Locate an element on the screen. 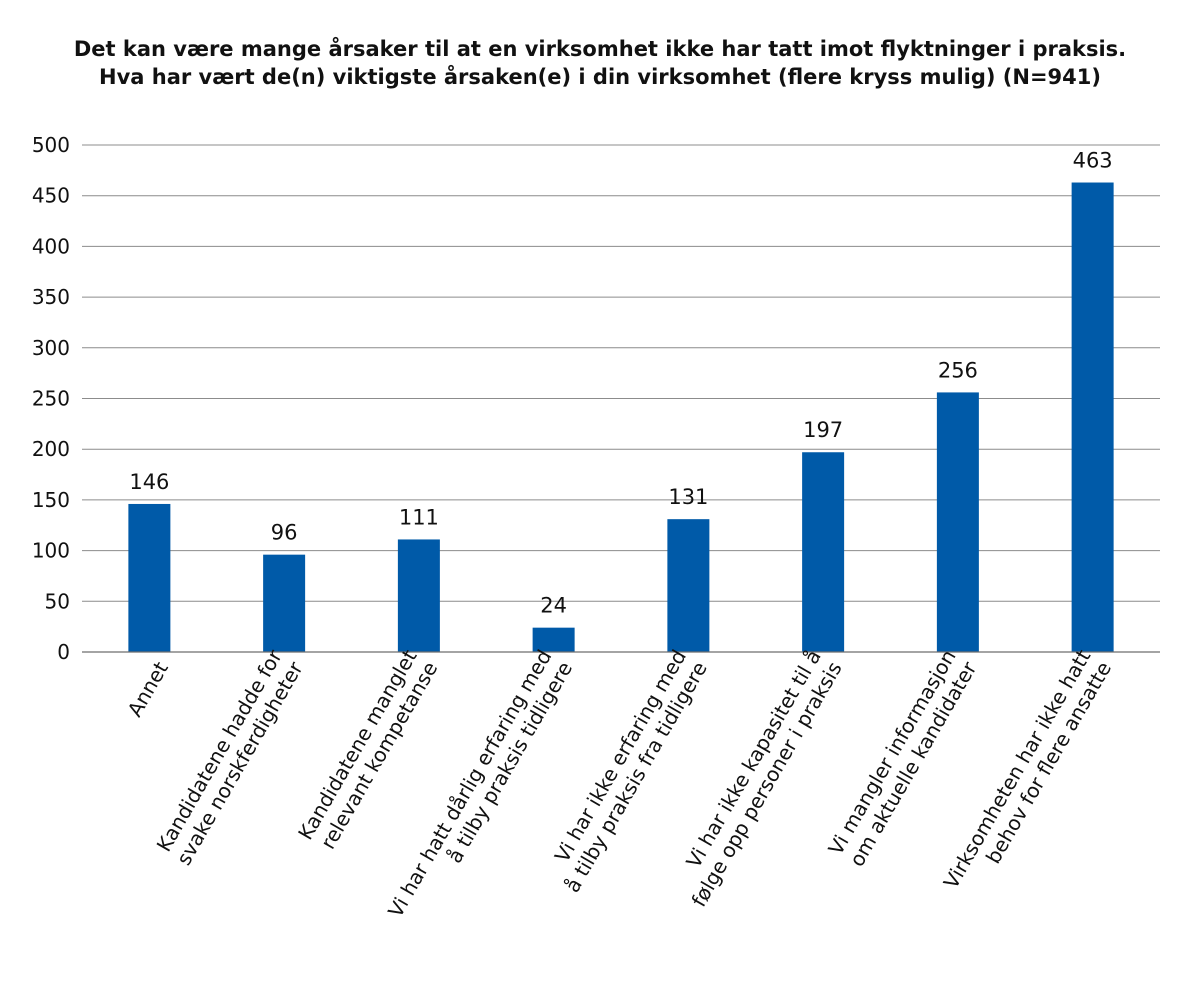 Image resolution: width=1200 pixels, height=989 pixels. category-label-line: følge opp personer i praksis is located at coordinates (767, 784).